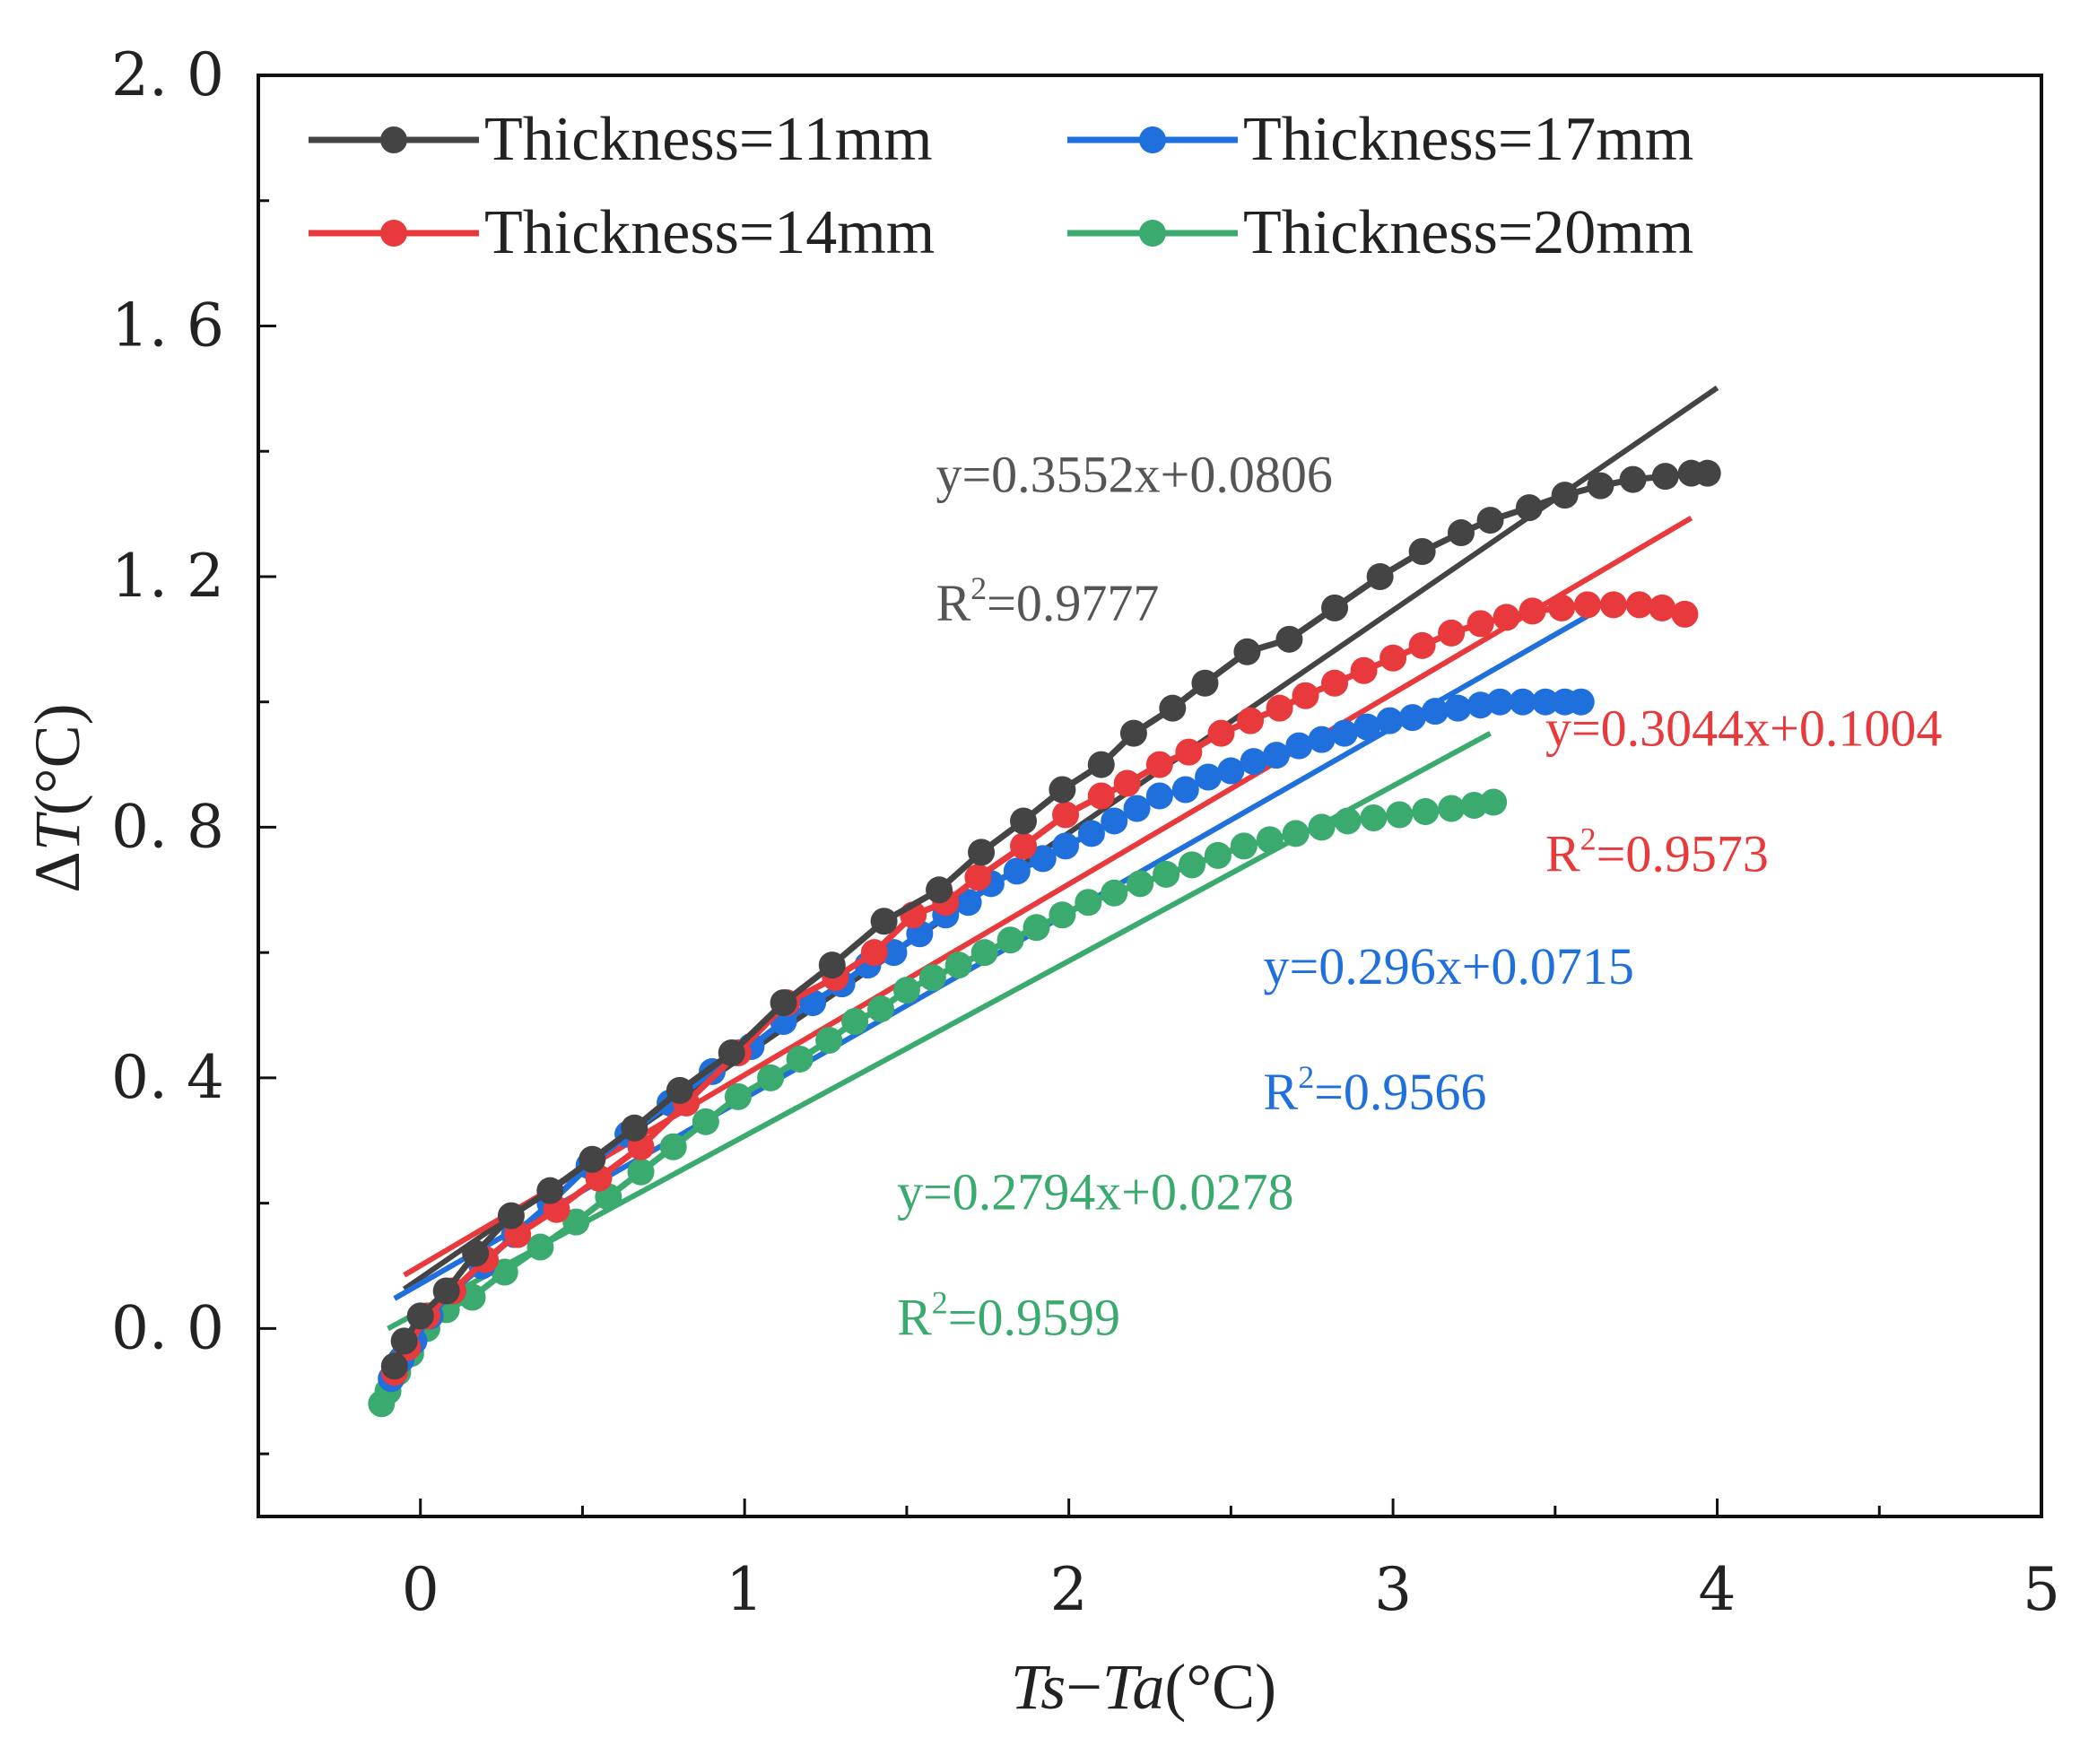 The width and height of the screenshot is (2080, 1764). Describe the element at coordinates (1400, 1092) in the screenshot. I see `r-squared-value: =0.9566` at that location.